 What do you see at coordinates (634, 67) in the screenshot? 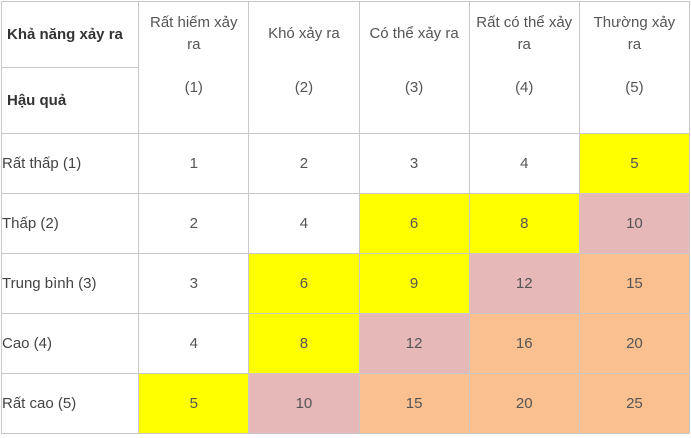
I see `column-header-5: Thường xảy ra (5)` at bounding box center [634, 67].